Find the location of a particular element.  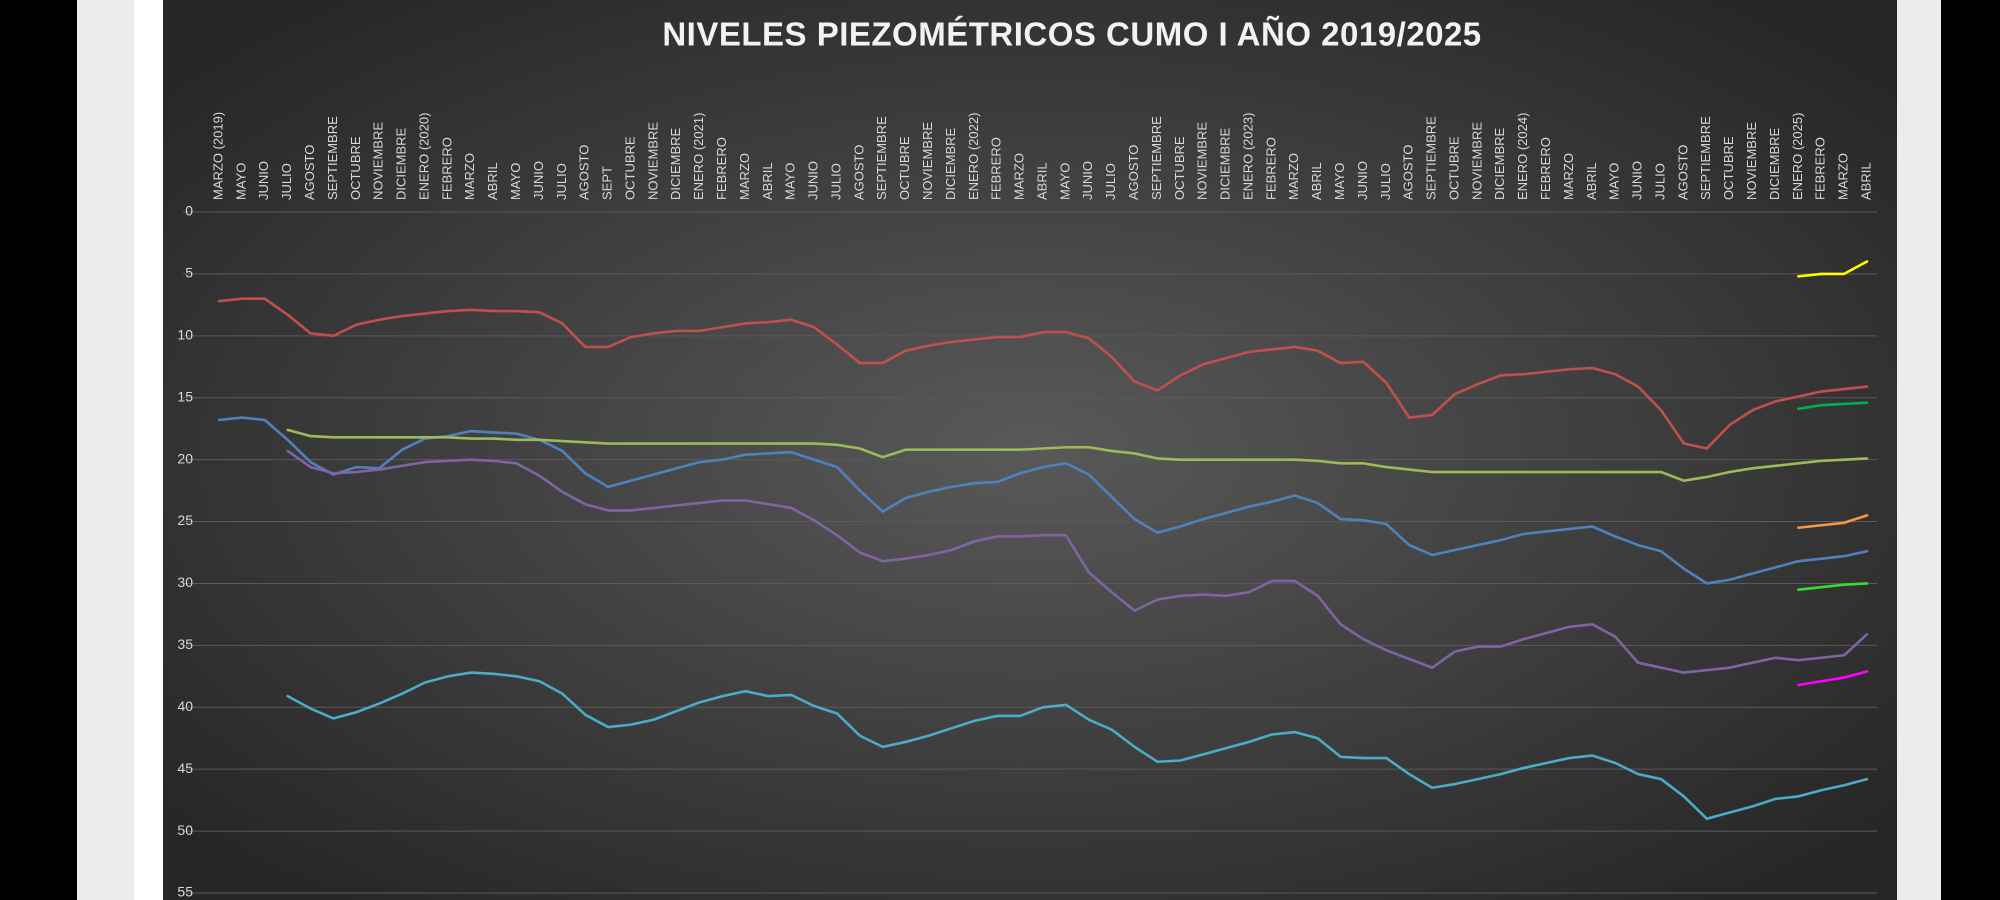

x-tick-label: ENERO (2021) is located at coordinates (698, 156).